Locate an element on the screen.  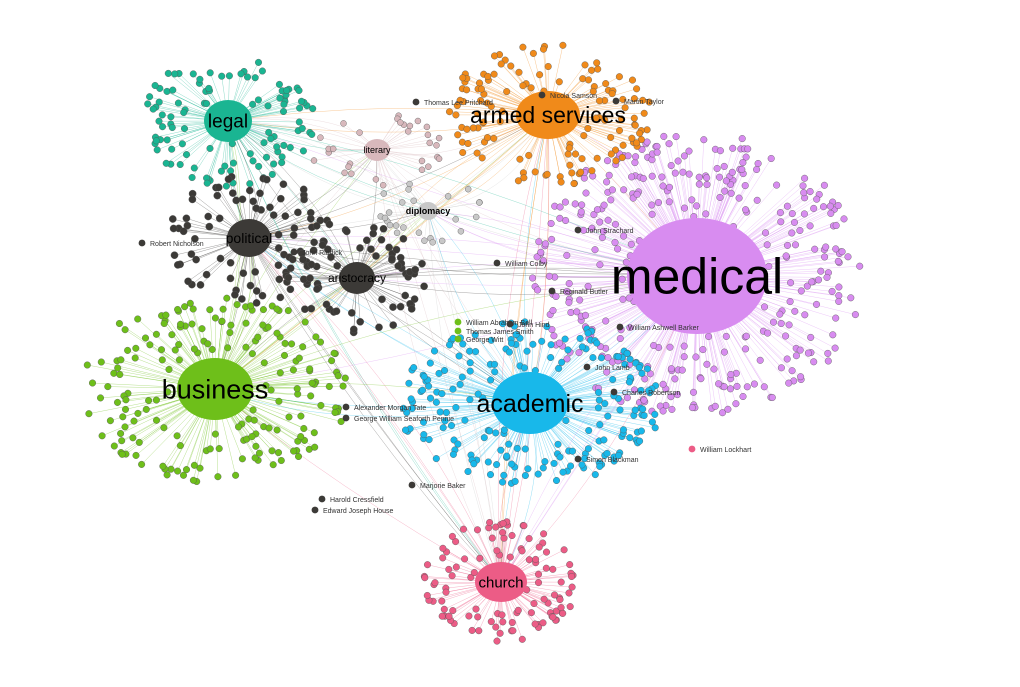
literary-member-node is located at coordinates (376, 179).